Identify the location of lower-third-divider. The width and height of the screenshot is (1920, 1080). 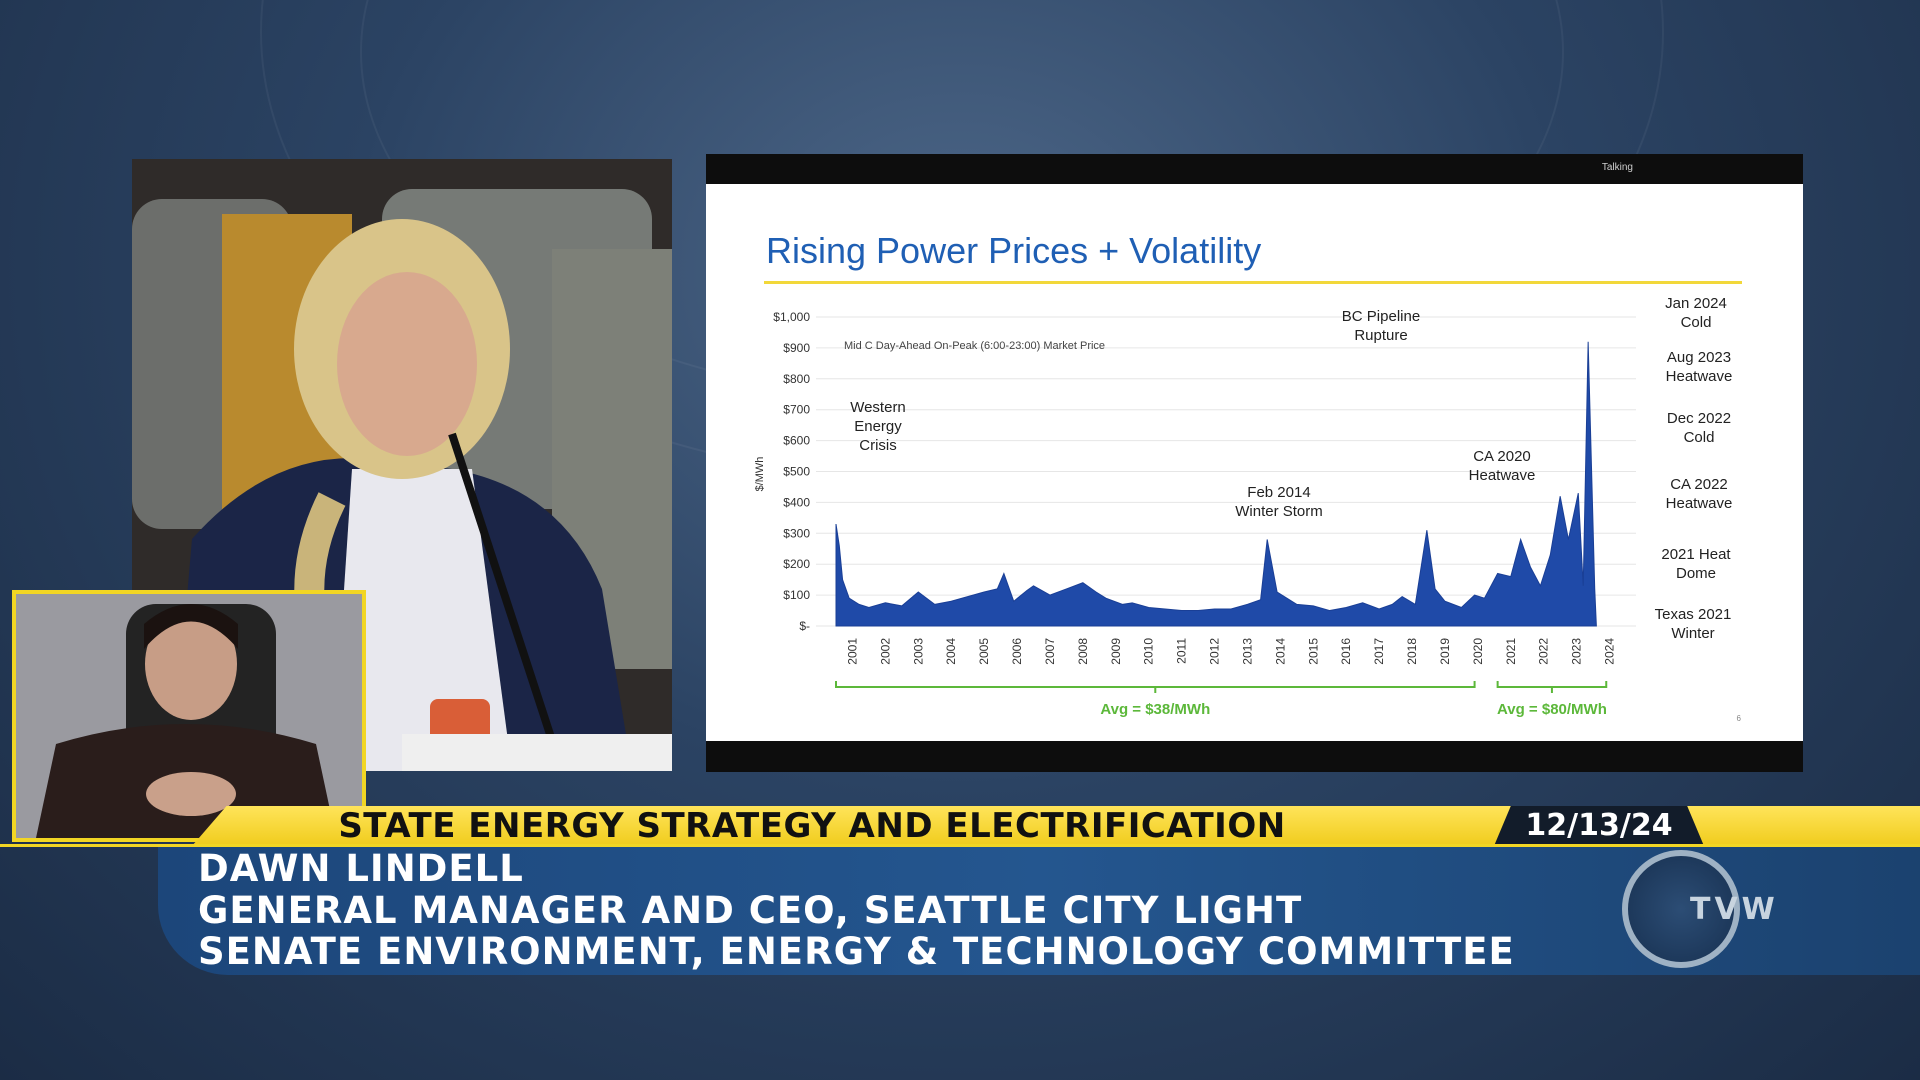
(960, 845).